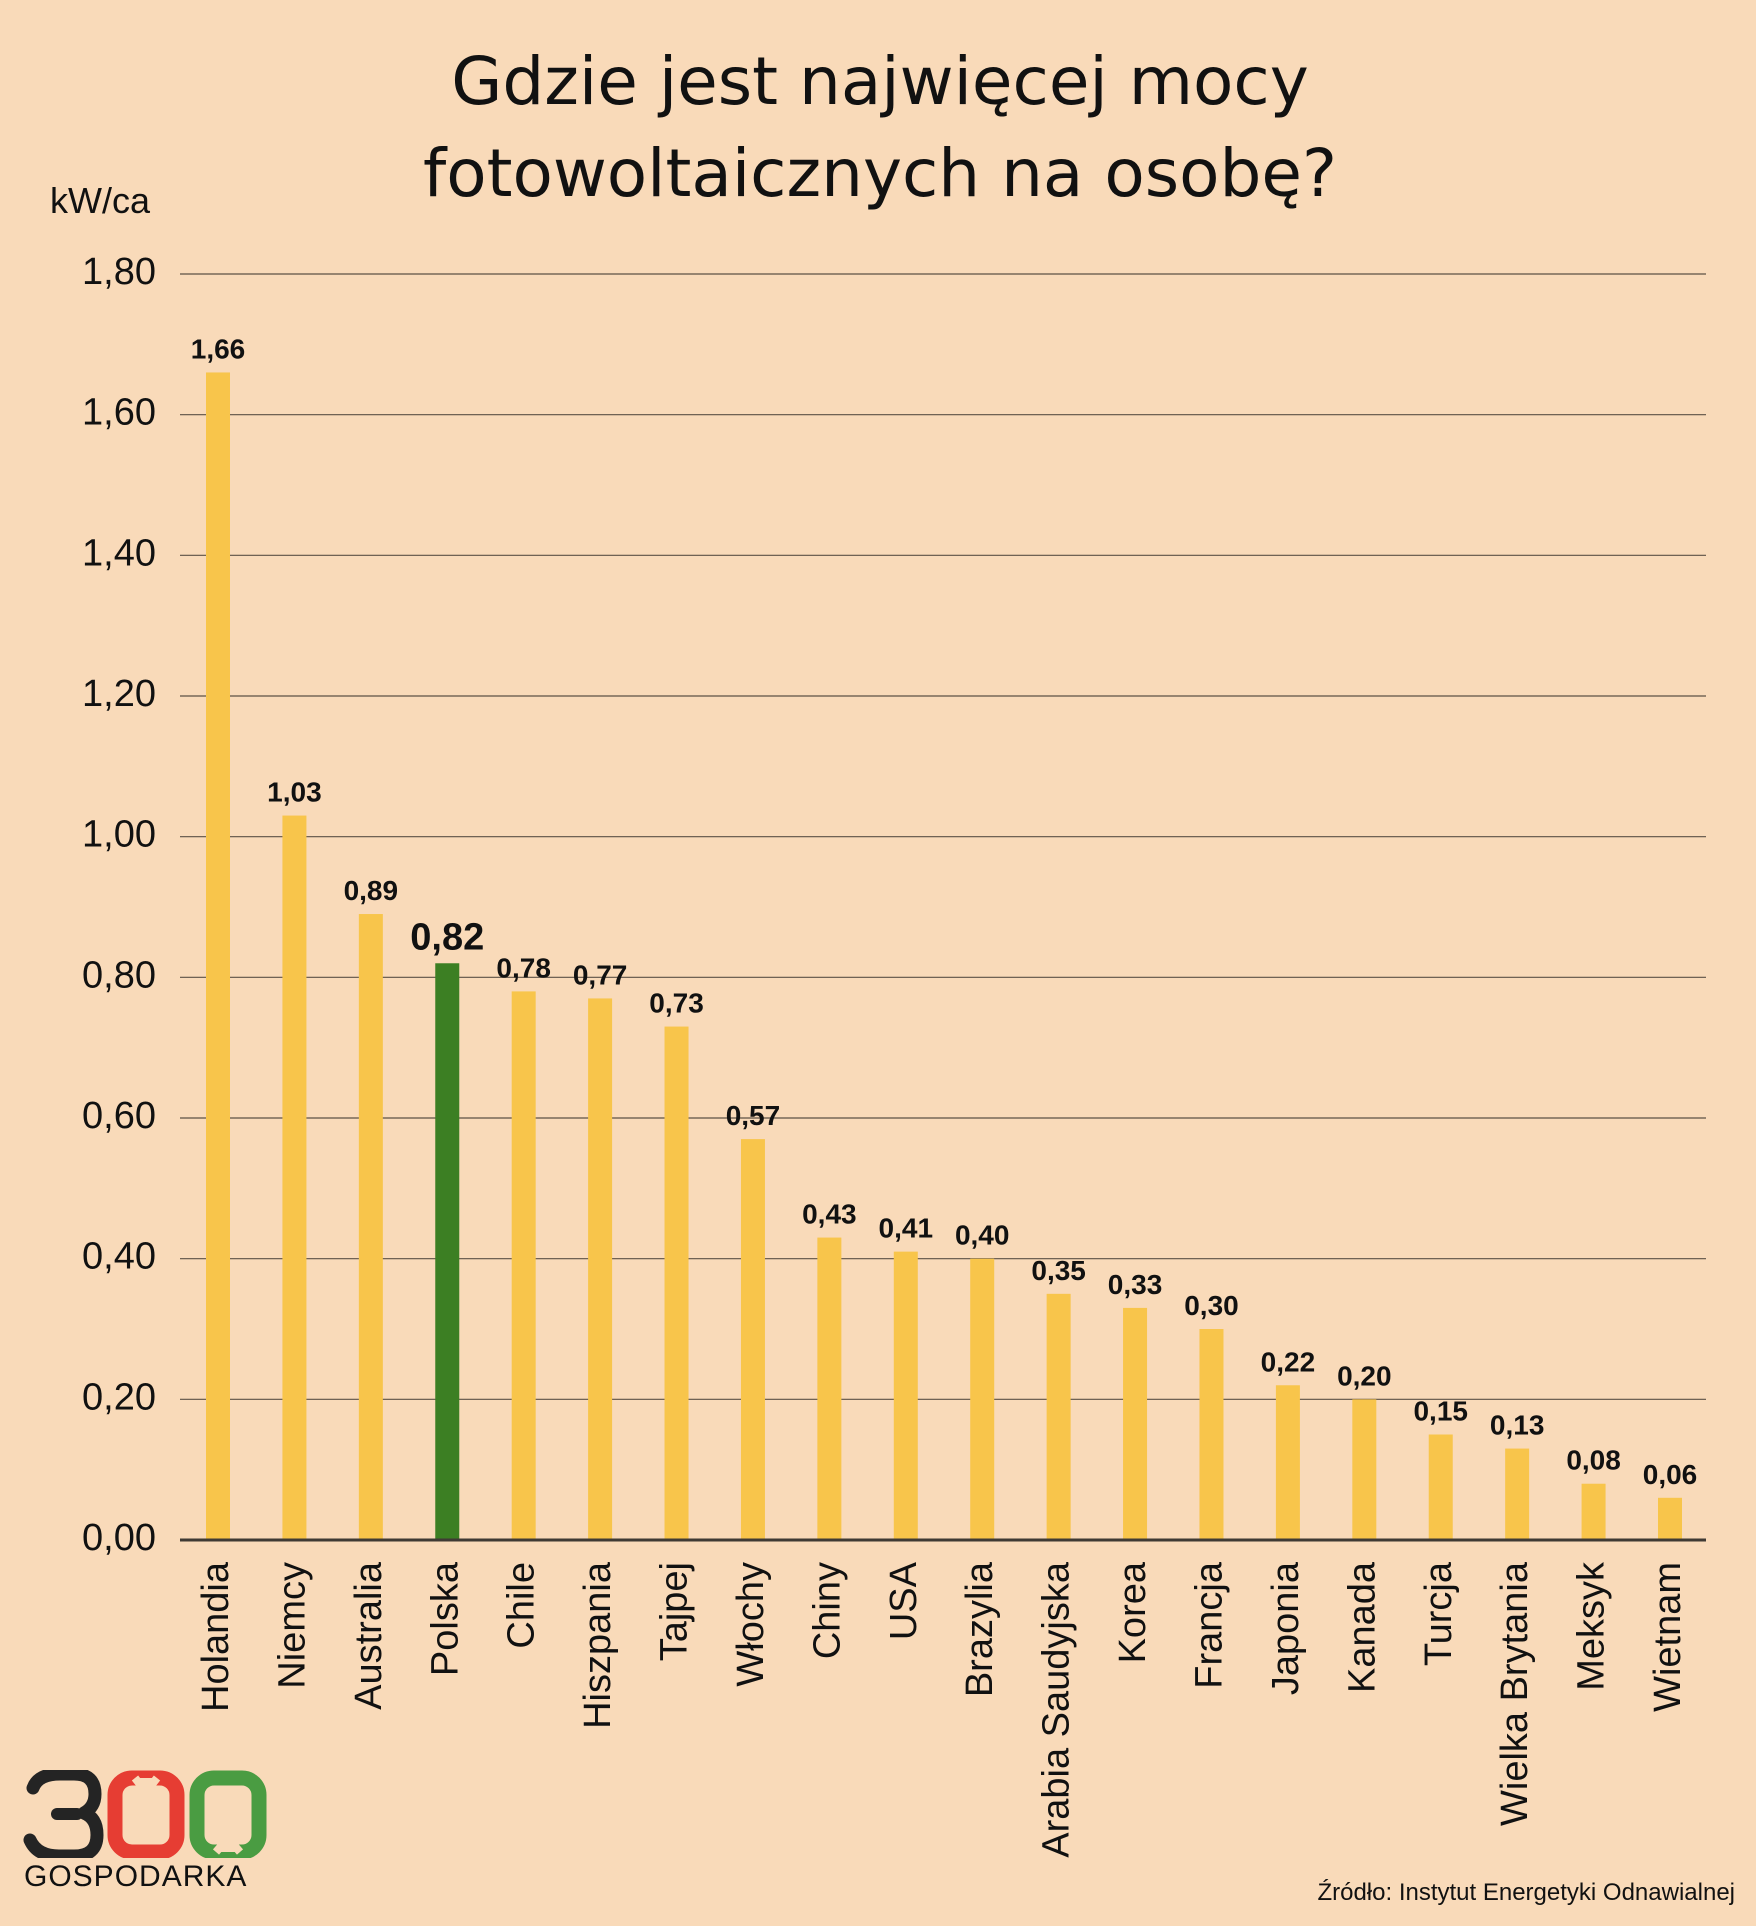 The image size is (1756, 1926). Describe the element at coordinates (1670, 1474) in the screenshot. I see `data-label-wietnam: 0,06` at that location.